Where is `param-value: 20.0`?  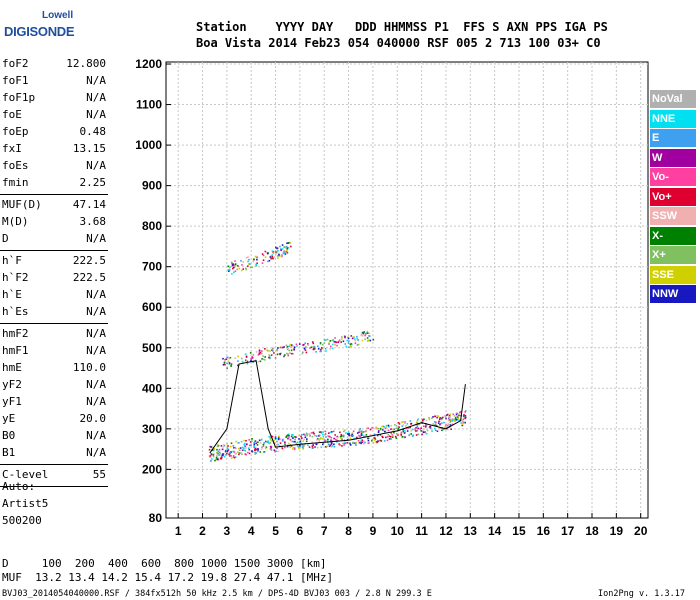
param-value: 20.0 is located at coordinates (93, 418).